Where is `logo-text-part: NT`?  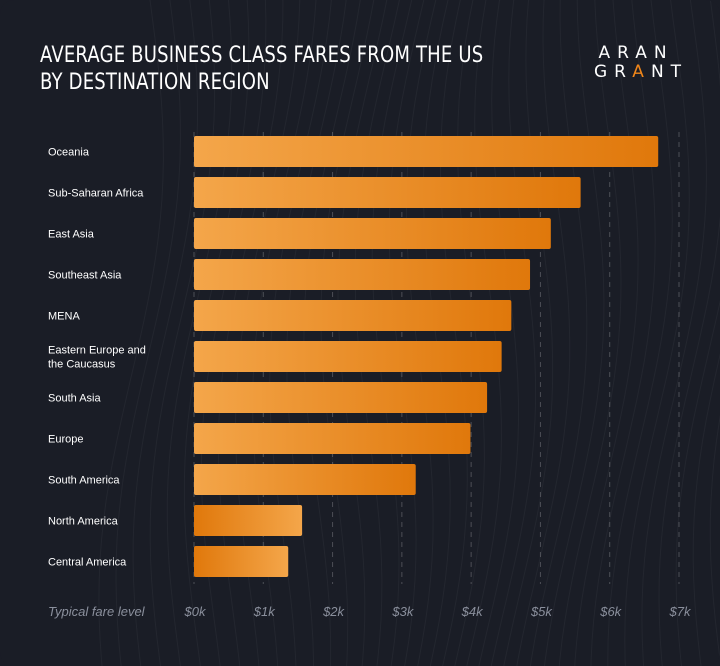 logo-text-part: NT is located at coordinates (669, 72).